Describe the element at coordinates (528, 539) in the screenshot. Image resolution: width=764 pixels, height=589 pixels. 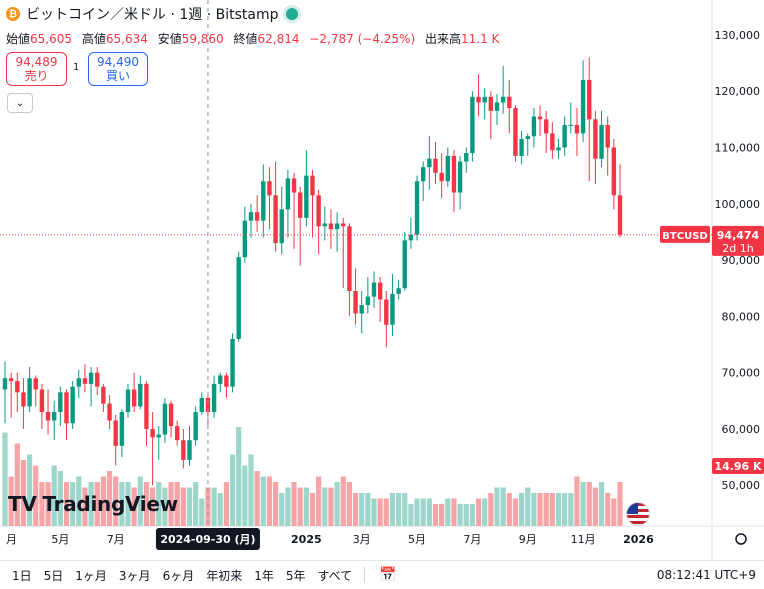
I see `x-tick-label: 9月` at that location.